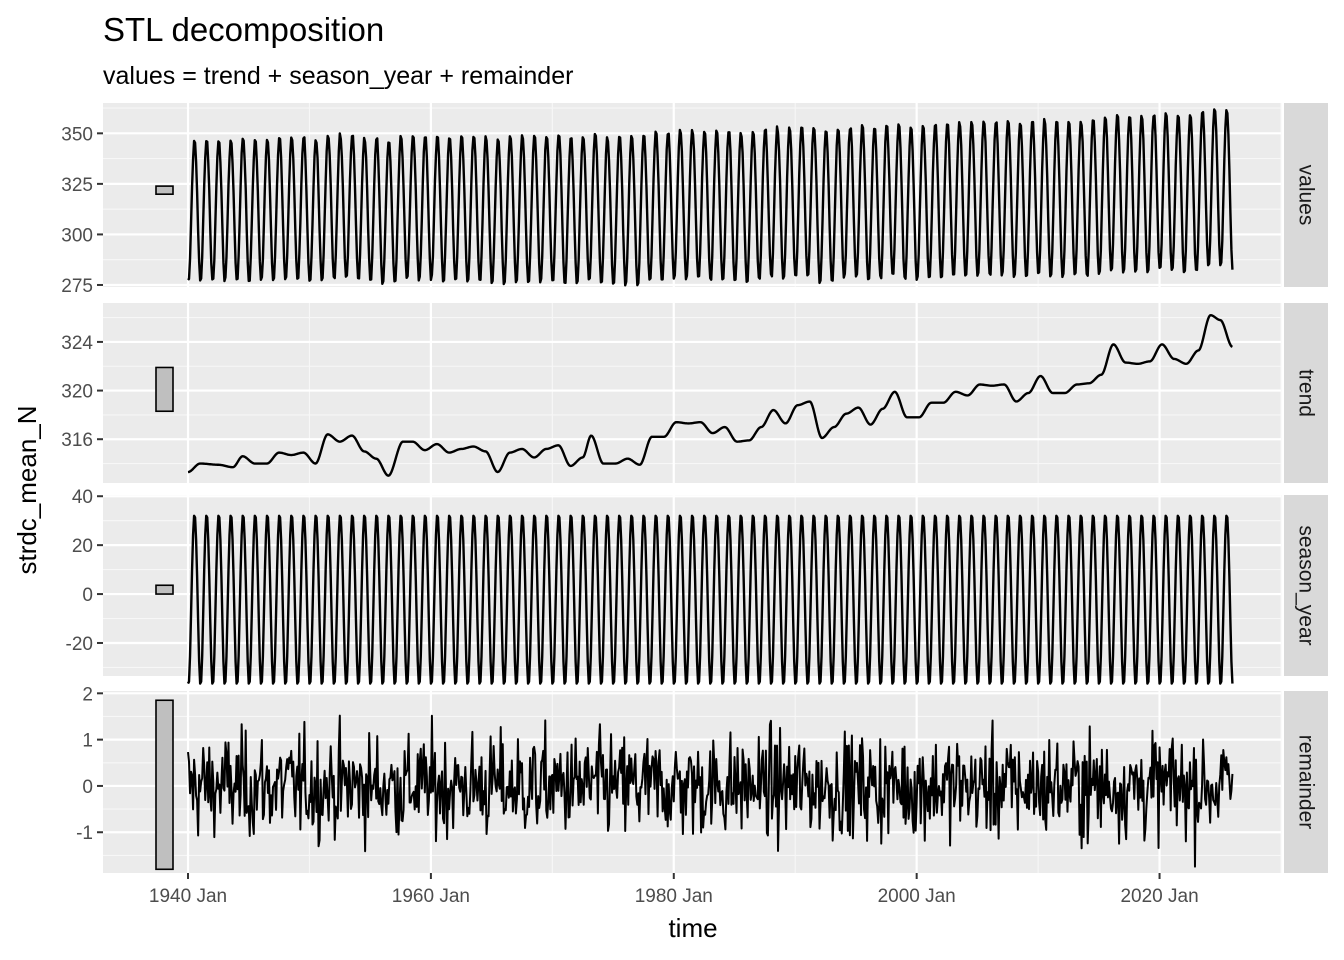 This screenshot has height=960, width=1344. I want to click on y-tick-label: 325, so click(77, 185).